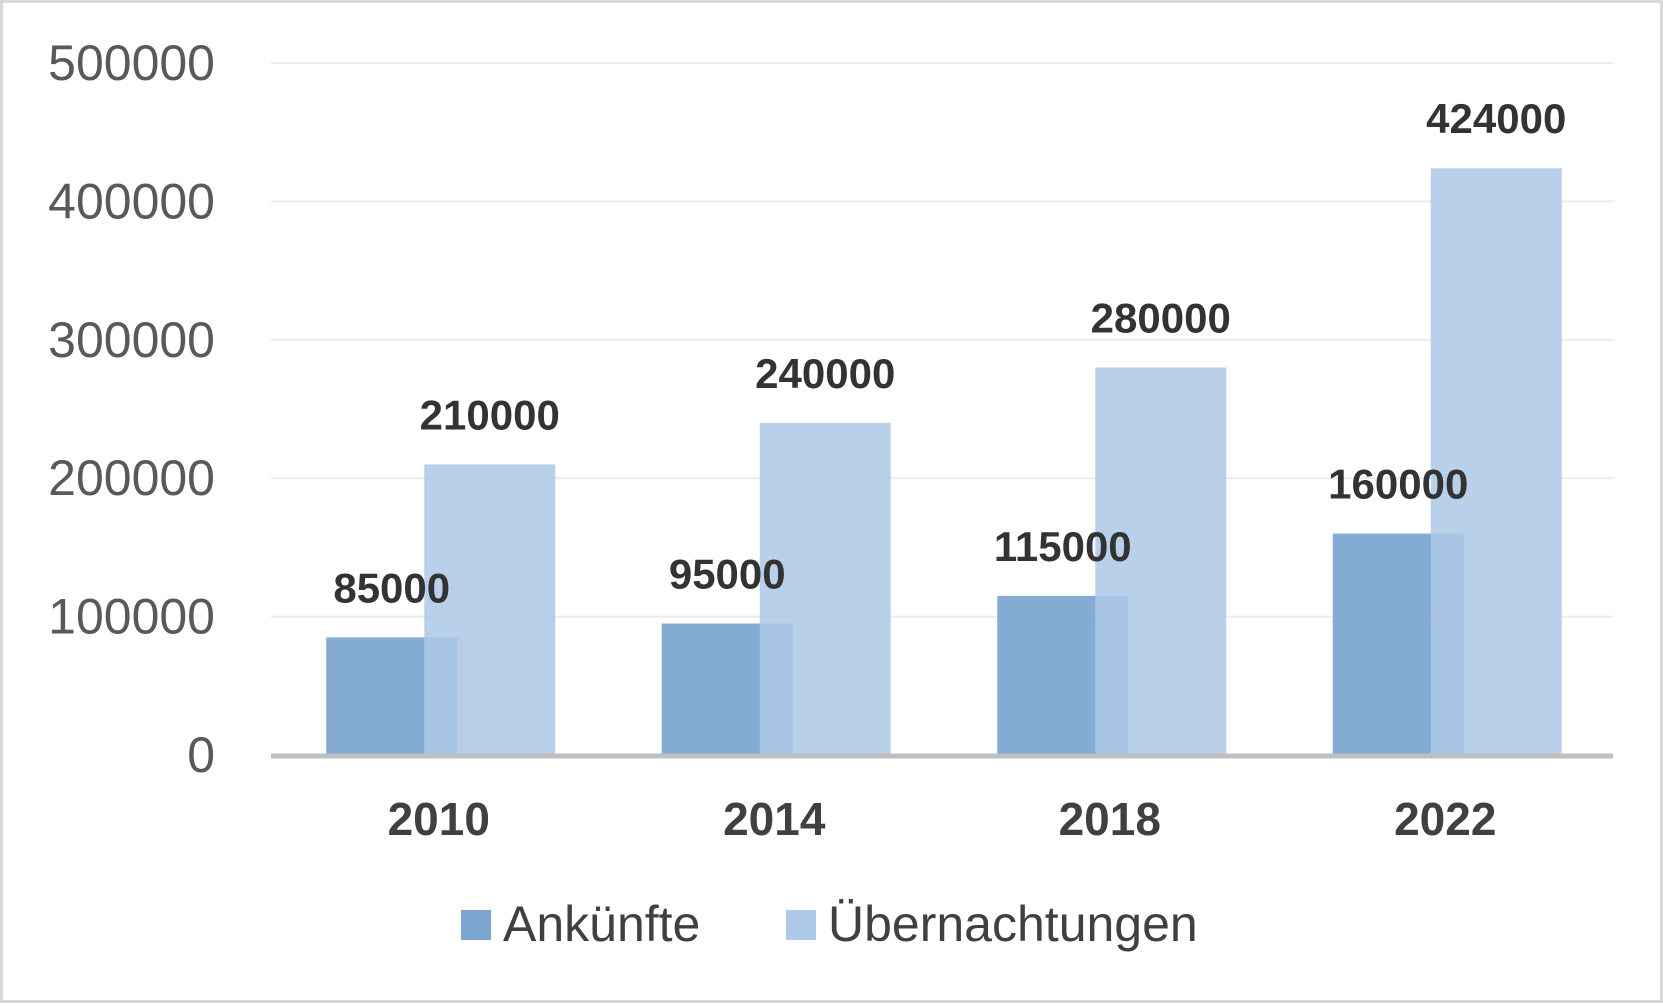 The image size is (1663, 1006). I want to click on data-label: 85000, so click(391, 587).